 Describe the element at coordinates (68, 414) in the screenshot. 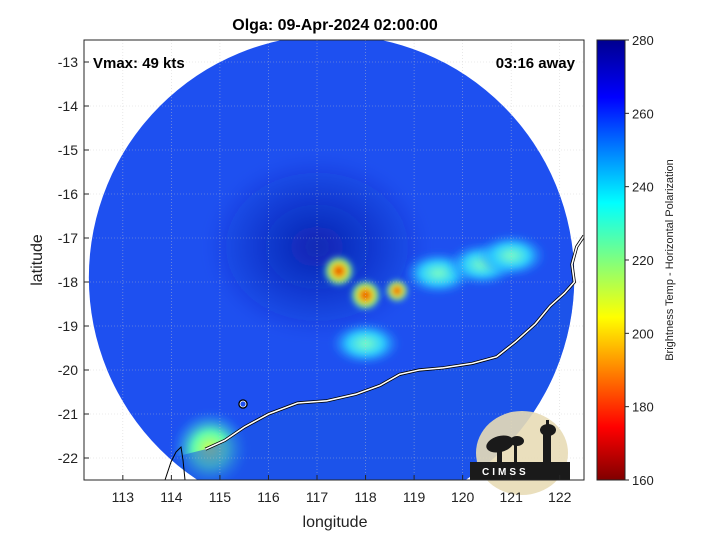

I see `y-tick-label: -21` at that location.